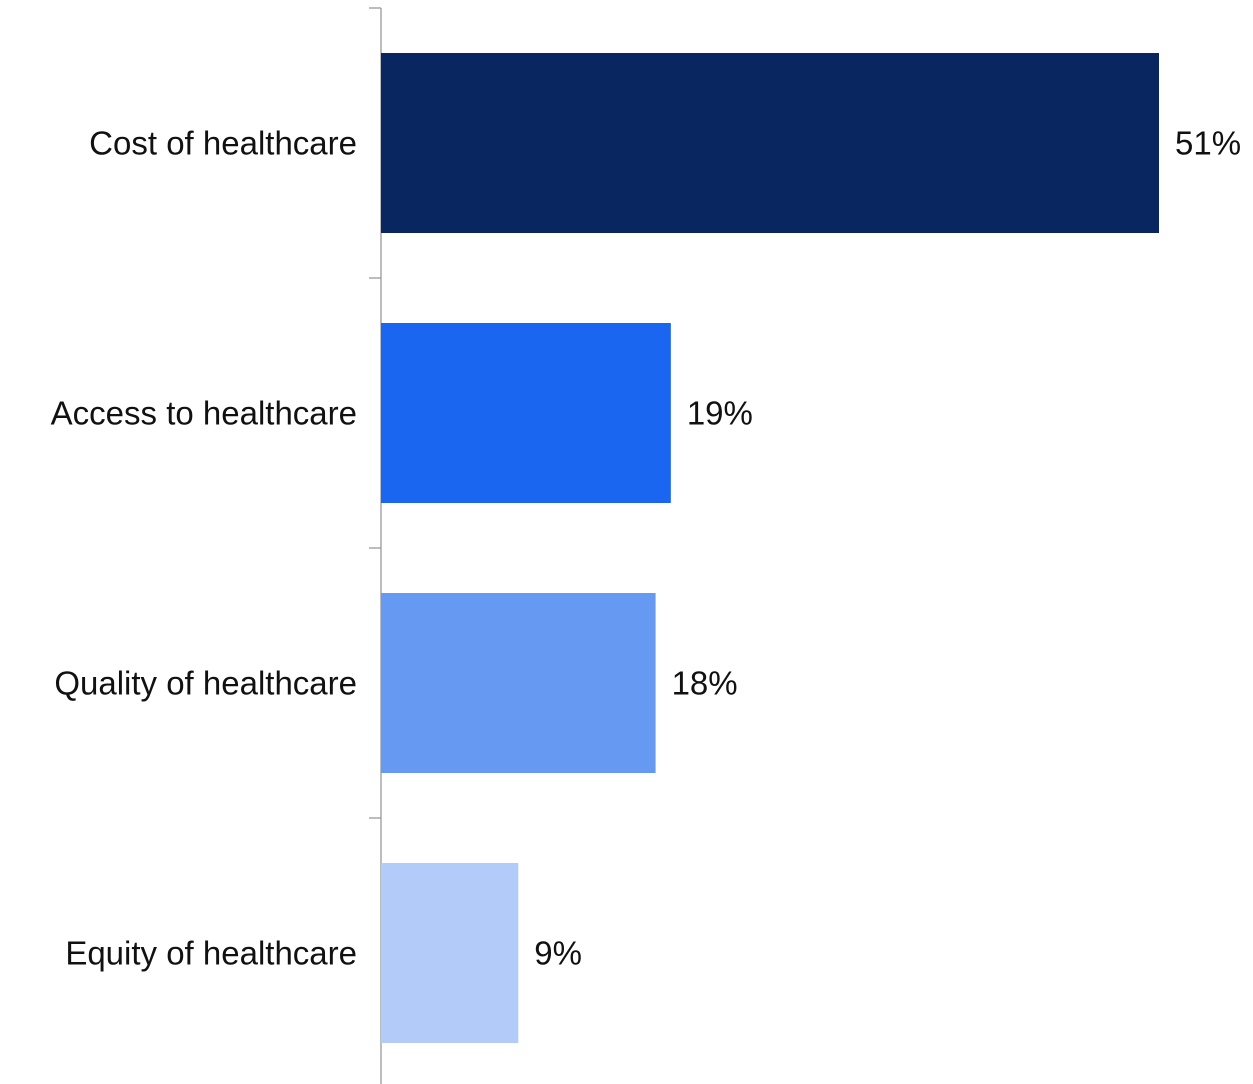  I want to click on data-label: 19%, so click(720, 413).